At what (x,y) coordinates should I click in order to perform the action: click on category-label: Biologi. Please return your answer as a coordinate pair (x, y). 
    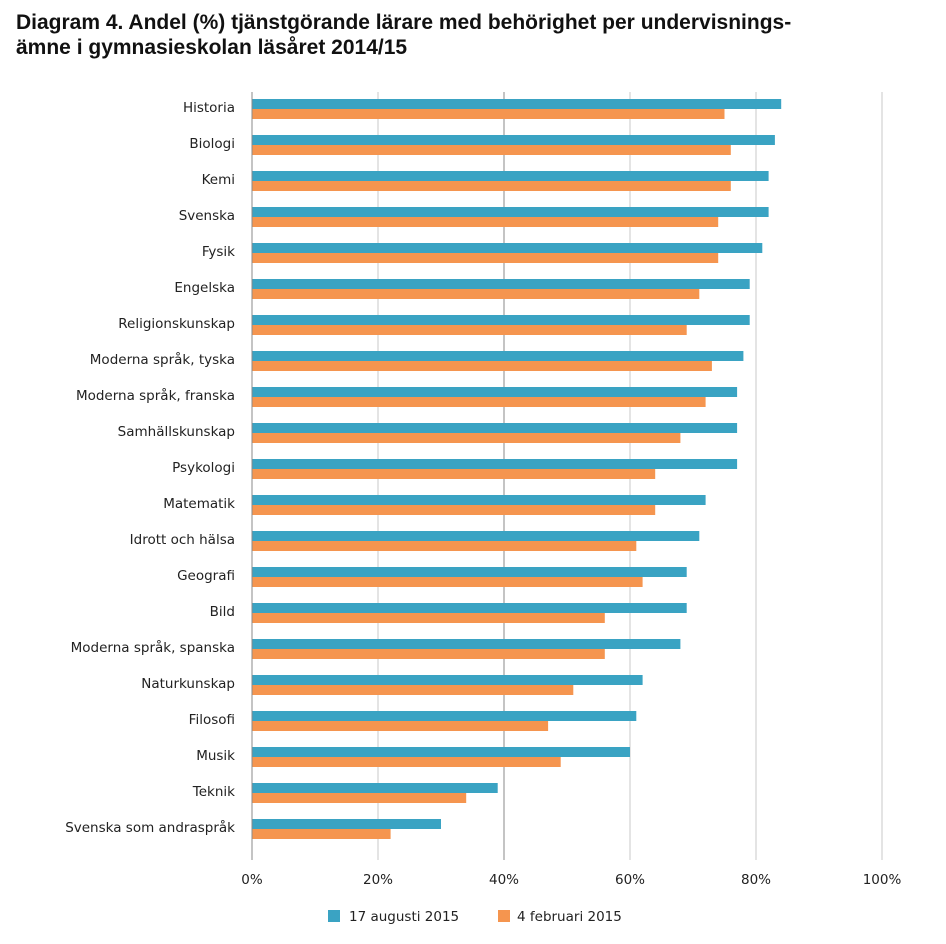
    Looking at the image, I should click on (212, 144).